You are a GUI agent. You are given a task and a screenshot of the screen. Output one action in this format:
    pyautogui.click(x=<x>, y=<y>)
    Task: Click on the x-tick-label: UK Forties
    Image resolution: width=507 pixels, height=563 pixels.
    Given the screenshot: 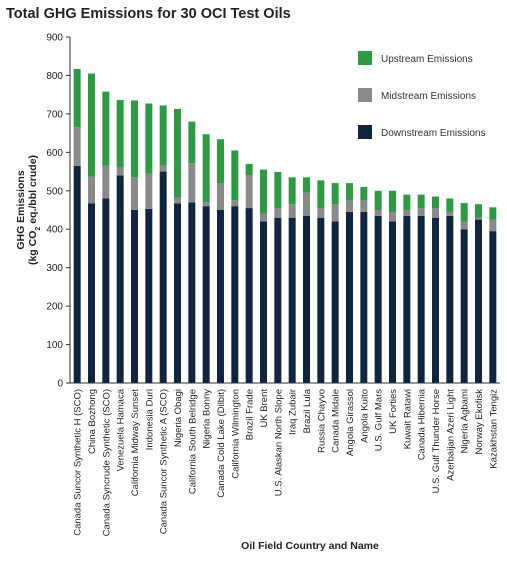 What is the action you would take?
    pyautogui.click(x=393, y=411)
    